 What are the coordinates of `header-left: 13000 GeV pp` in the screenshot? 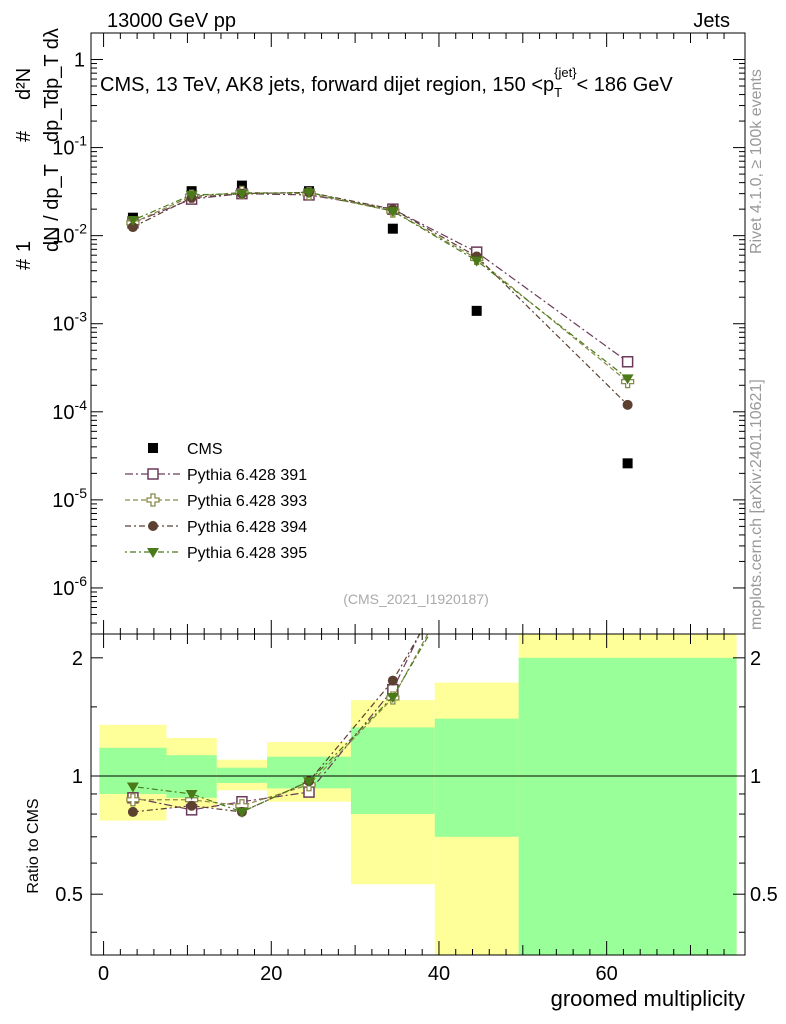 It's located at (171, 21).